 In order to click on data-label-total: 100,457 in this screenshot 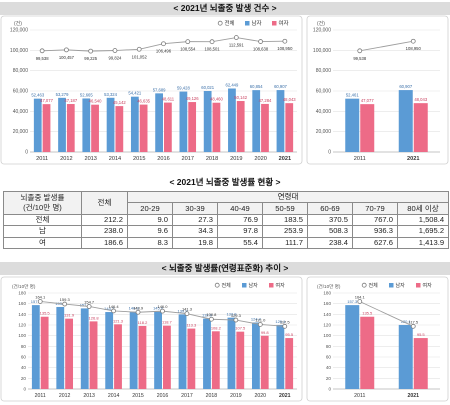, I will do `click(67, 57)`.